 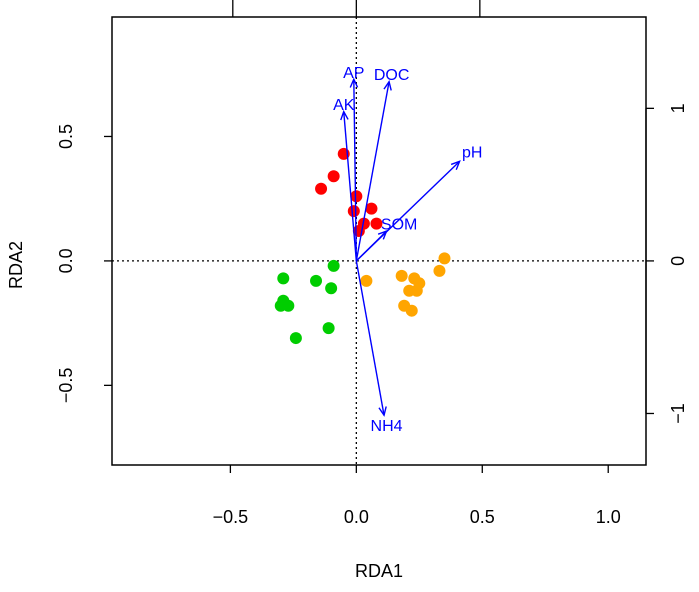 What do you see at coordinates (379, 571) in the screenshot?
I see `x-axis-title: RDA1` at bounding box center [379, 571].